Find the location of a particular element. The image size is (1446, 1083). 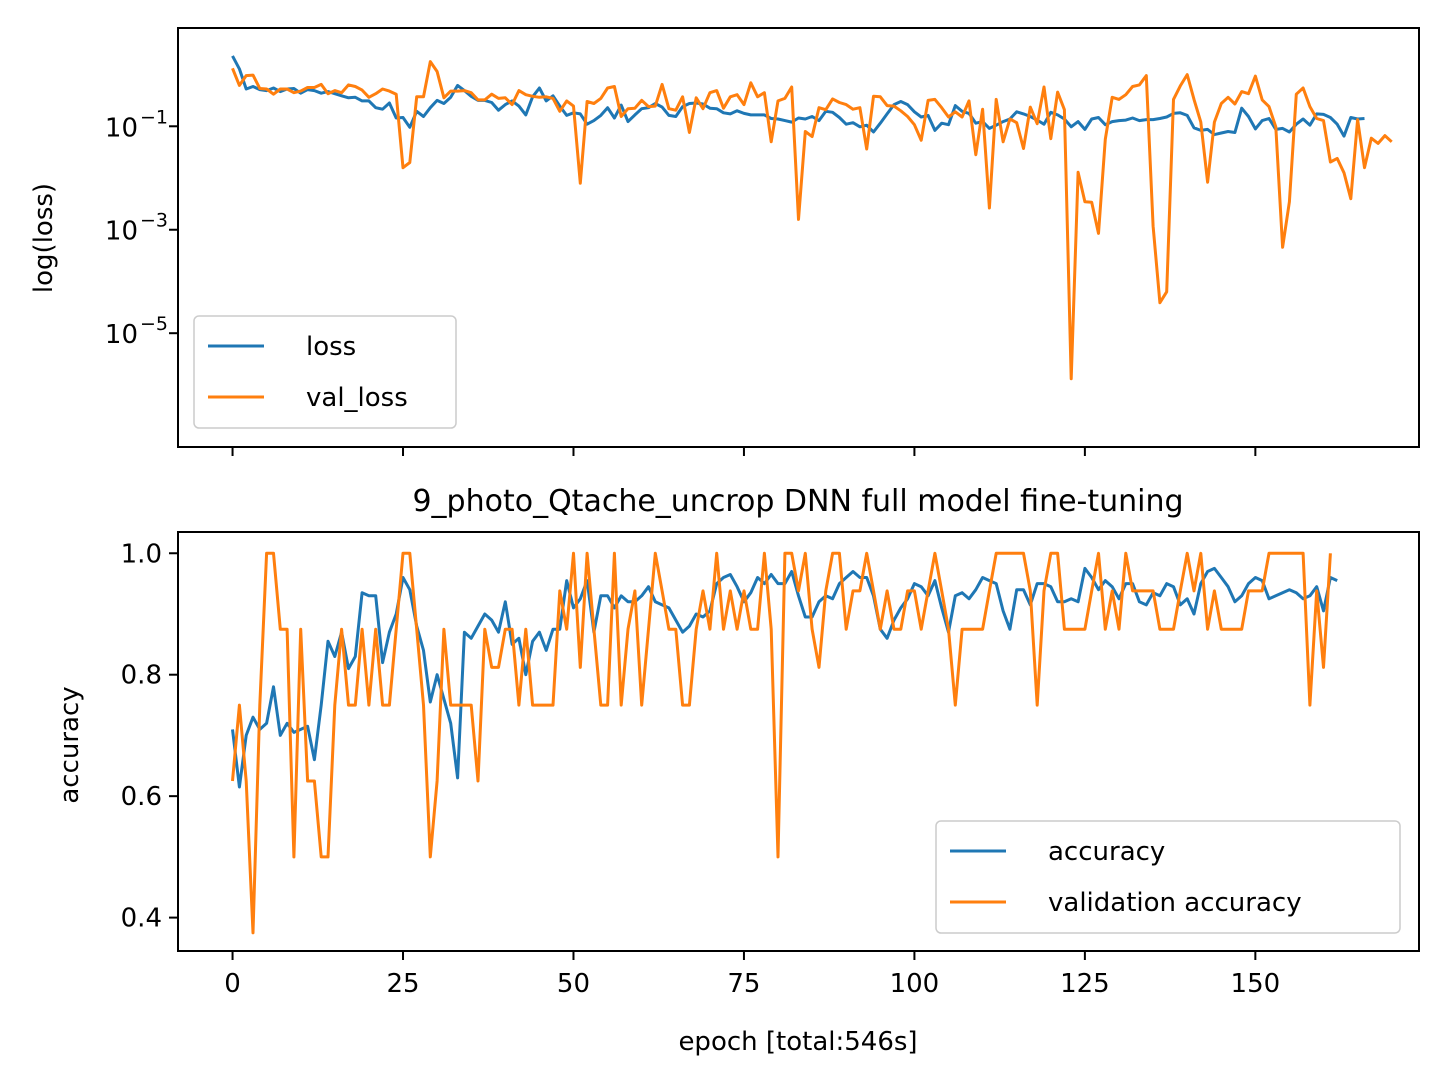

accuracy-x-tick-label: 150 is located at coordinates (1256, 984).